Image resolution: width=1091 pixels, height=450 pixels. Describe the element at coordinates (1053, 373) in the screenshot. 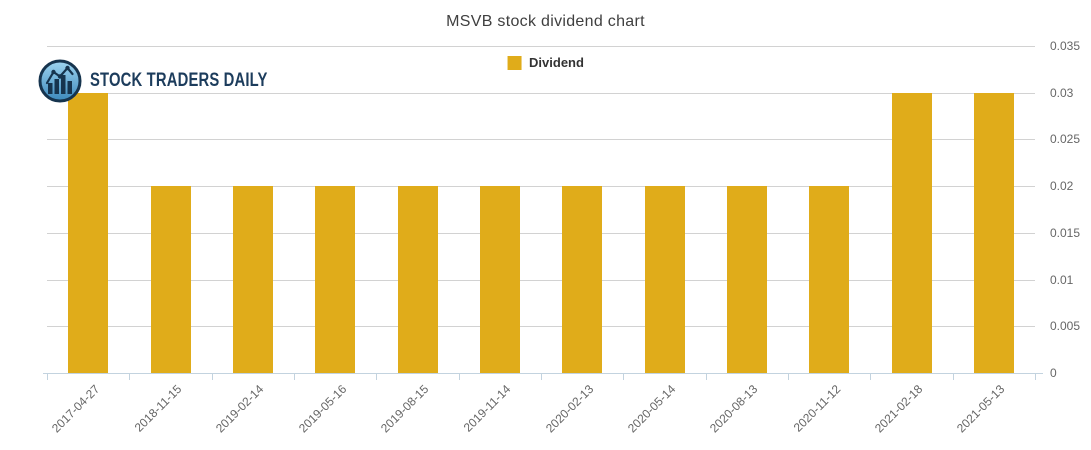

I see `y-axis-label: 0` at that location.